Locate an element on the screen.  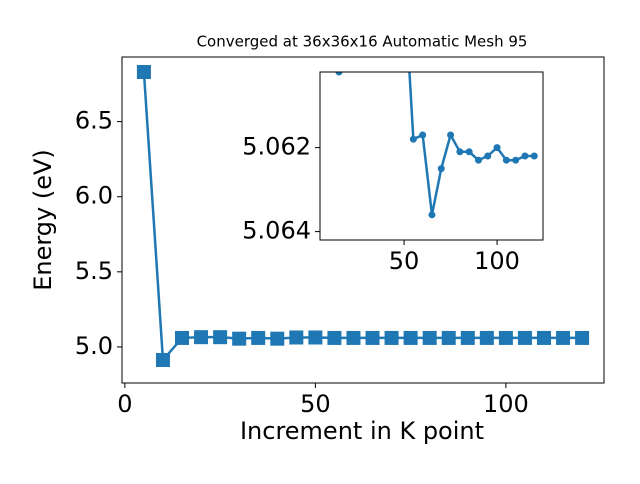
plot-area is located at coordinates (436, 145).